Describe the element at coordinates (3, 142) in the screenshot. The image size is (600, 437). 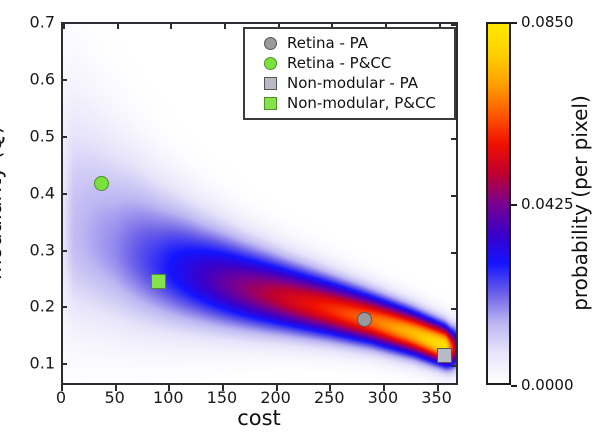
I see `y-axis-label-symbol: Q` at that location.